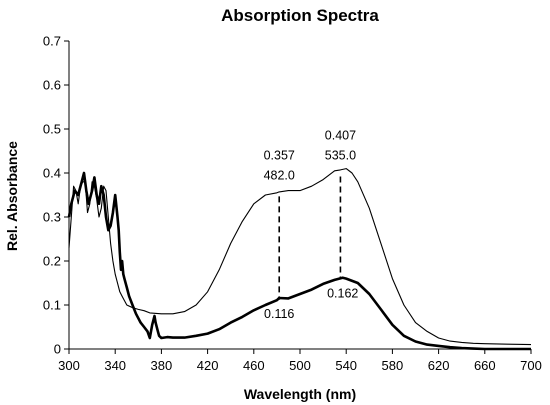 This screenshot has width=550, height=405. What do you see at coordinates (115, 365) in the screenshot?
I see `x-tick-label: 340` at bounding box center [115, 365].